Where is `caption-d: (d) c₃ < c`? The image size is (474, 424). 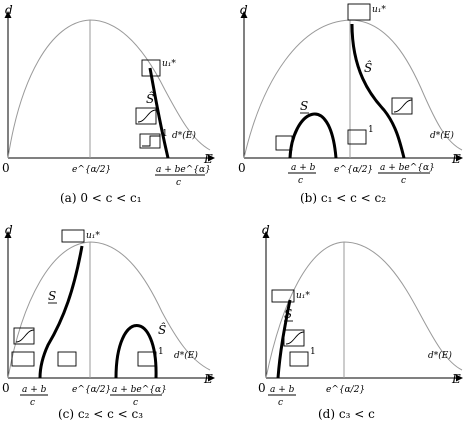 caption-d: (d) c₃ < c is located at coordinates (346, 414).